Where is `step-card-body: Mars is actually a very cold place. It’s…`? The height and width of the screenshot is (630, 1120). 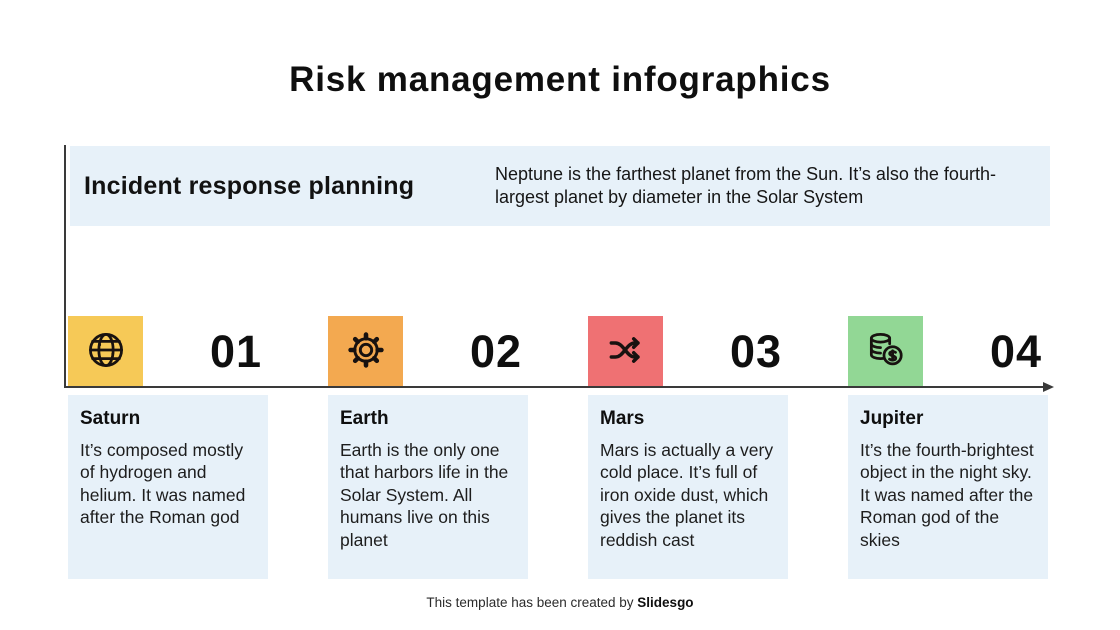
step-card-body: Mars is actually a very cold place. It’s… is located at coordinates (687, 495).